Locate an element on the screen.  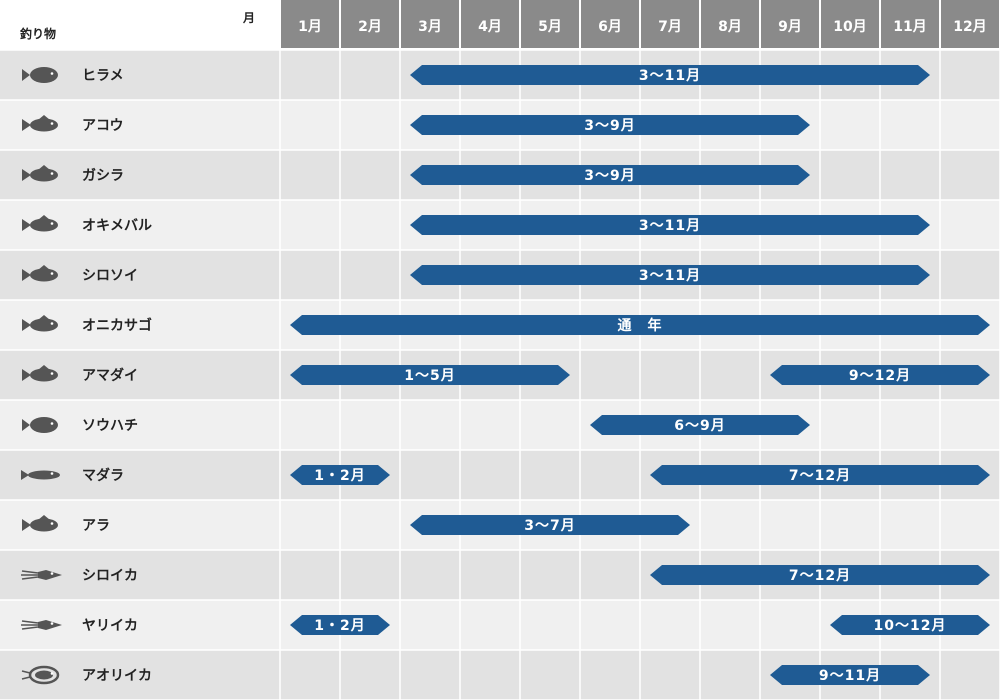
season-bar-label: 6～9月 is located at coordinates (699, 426).